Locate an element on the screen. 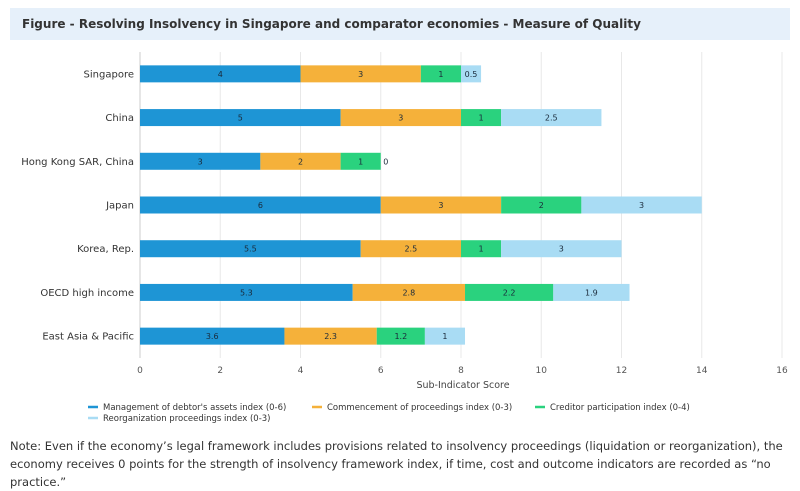 This screenshot has width=800, height=491. category-label: Hong Kong SAR, China is located at coordinates (77, 162).